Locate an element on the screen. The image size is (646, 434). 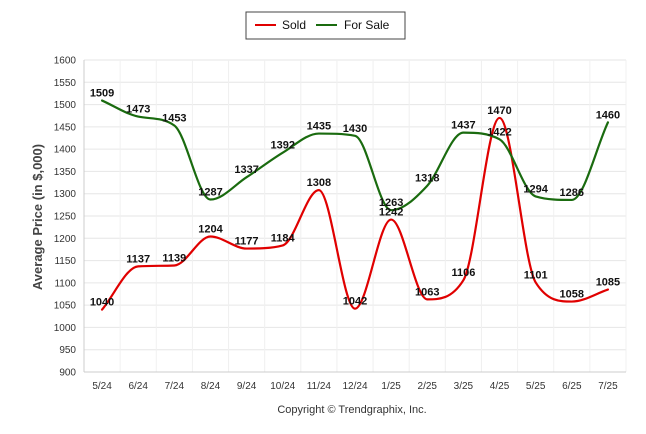
data-label-for-sale: 1392 is located at coordinates (282, 146).